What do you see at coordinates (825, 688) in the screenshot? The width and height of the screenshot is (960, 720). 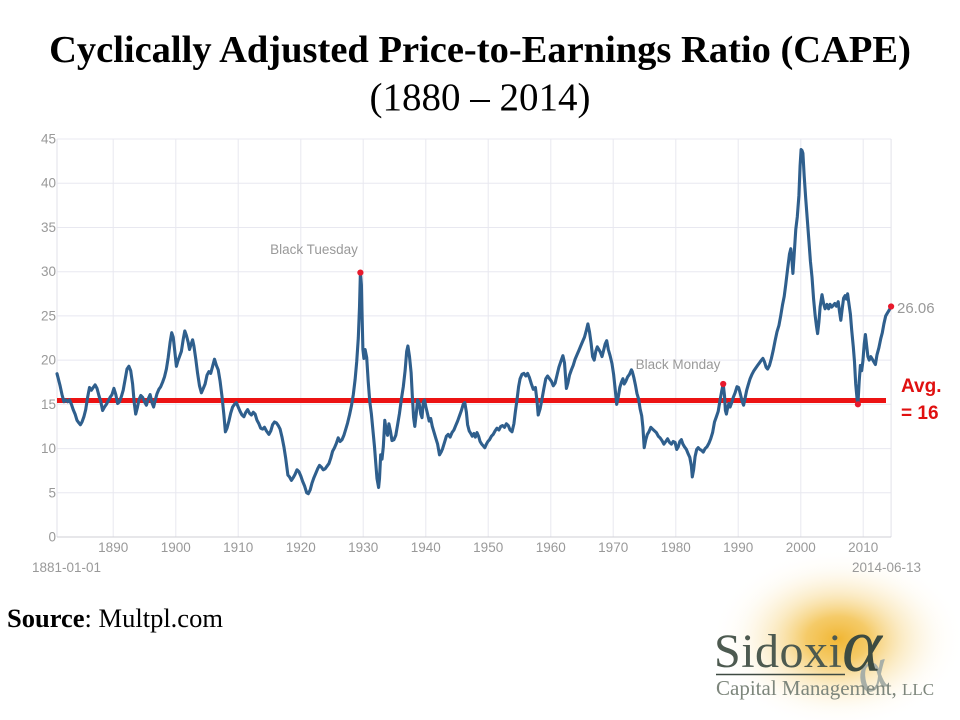 I see `svg-text: Capital Management, LLC` at bounding box center [825, 688].